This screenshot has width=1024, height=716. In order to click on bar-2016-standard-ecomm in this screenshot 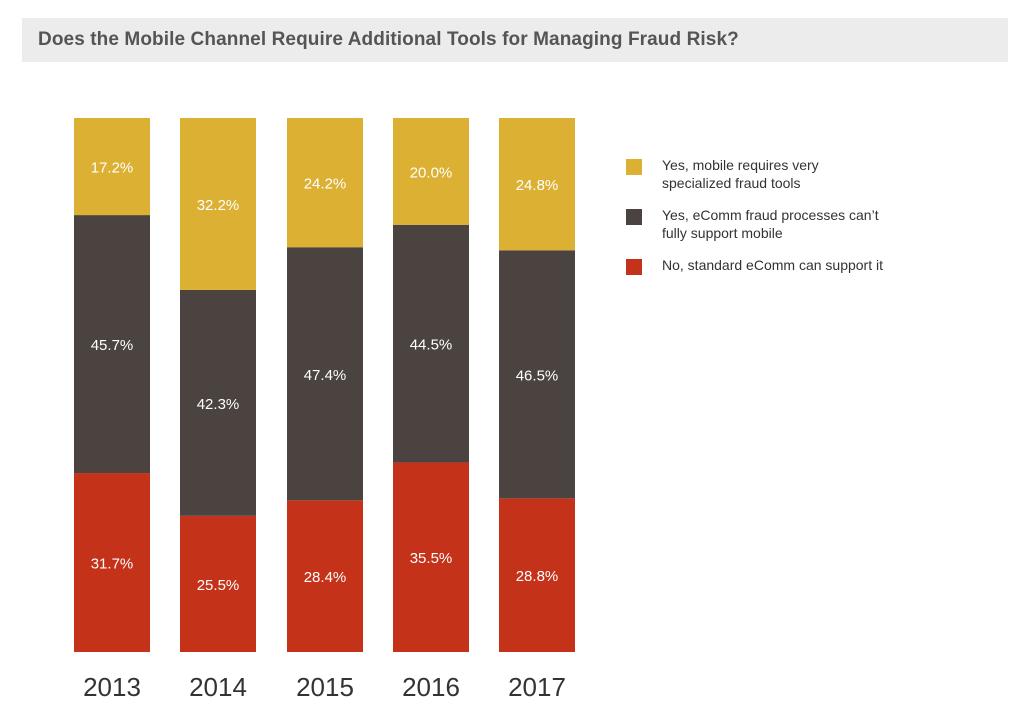, I will do `click(431, 557)`.